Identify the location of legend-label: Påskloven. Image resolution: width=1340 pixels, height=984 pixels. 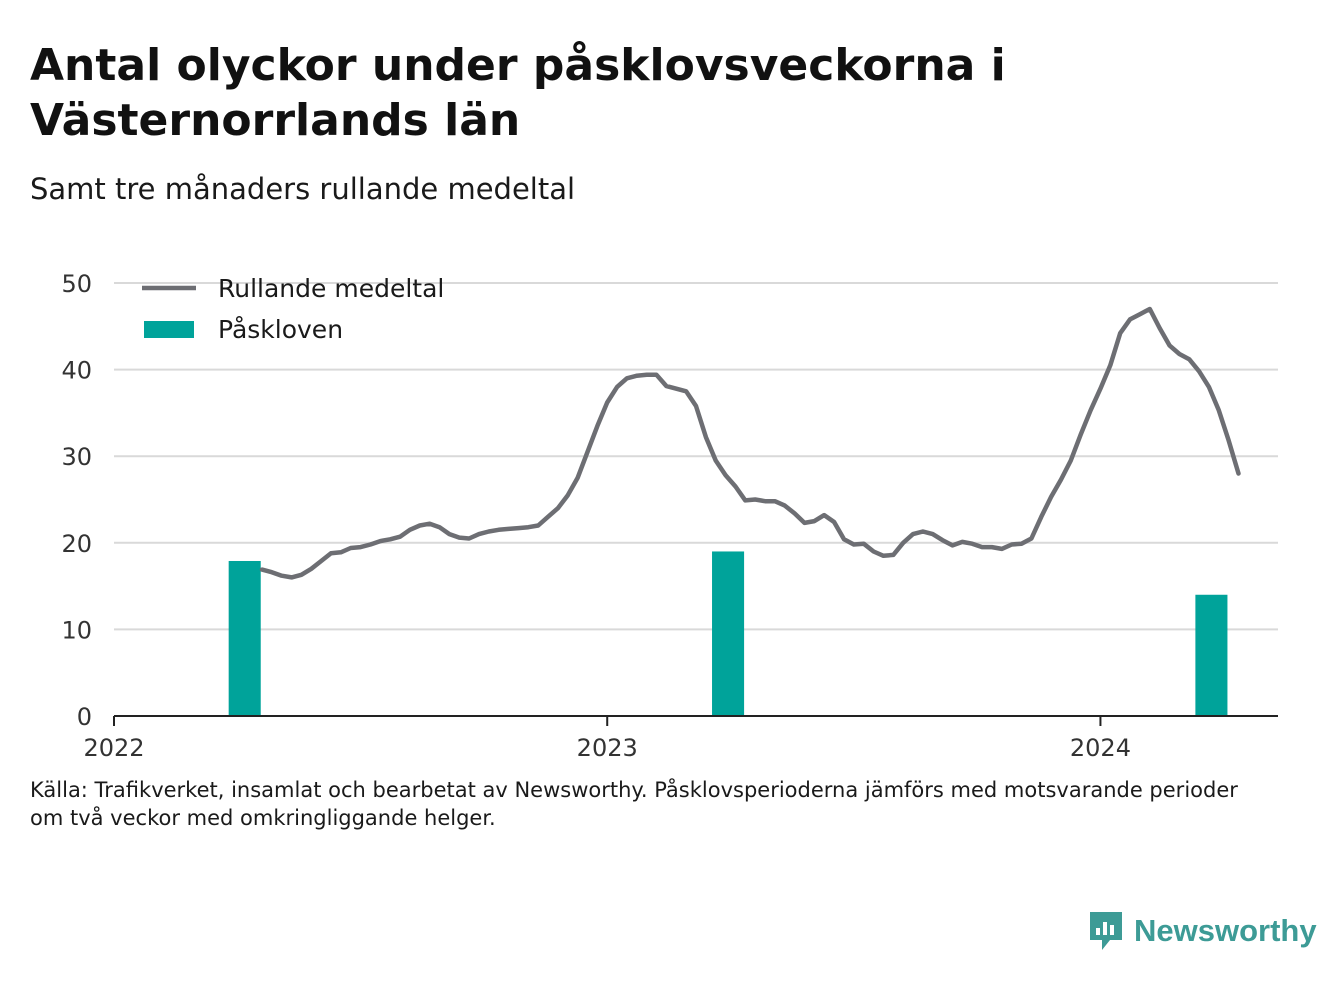
(280, 329).